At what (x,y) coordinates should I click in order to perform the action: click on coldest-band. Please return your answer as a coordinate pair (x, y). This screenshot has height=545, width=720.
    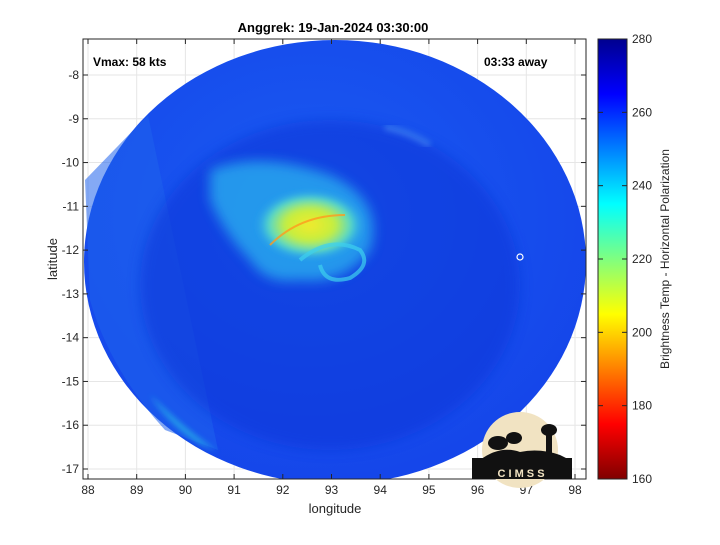
    Looking at the image, I should click on (307, 230).